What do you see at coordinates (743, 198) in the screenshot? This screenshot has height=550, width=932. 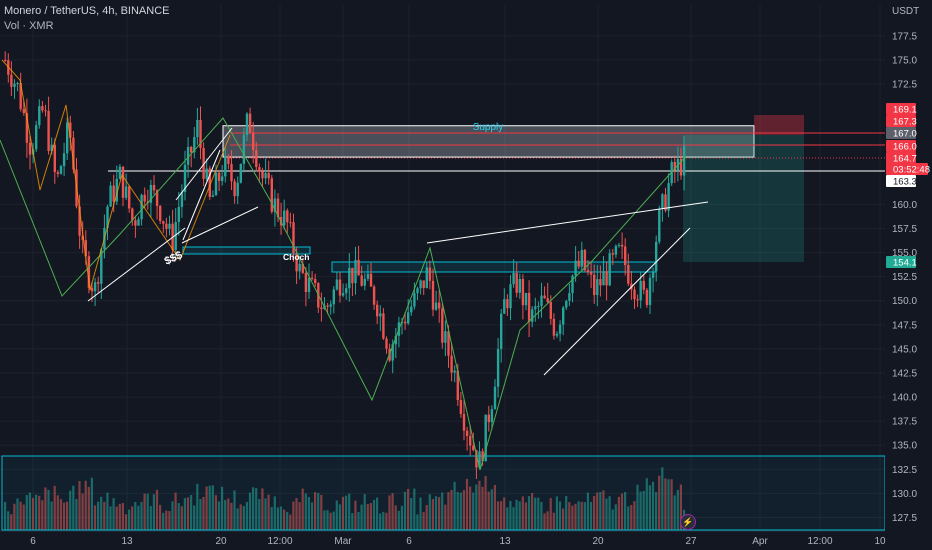 I see `target-box` at bounding box center [743, 198].